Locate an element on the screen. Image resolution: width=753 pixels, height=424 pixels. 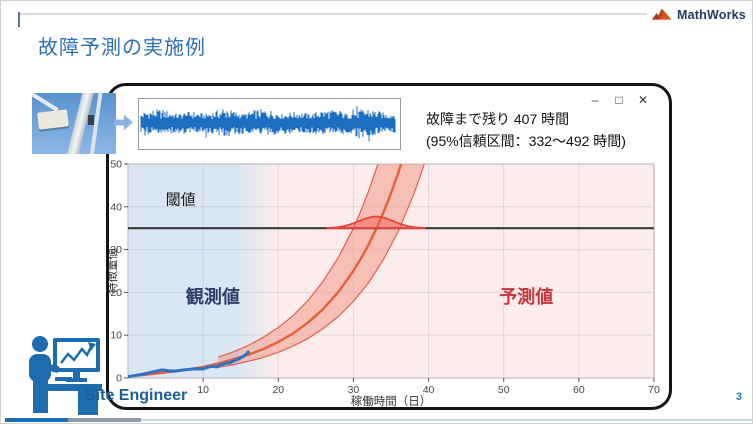
footer-bar-line is located at coordinates (446, 420).